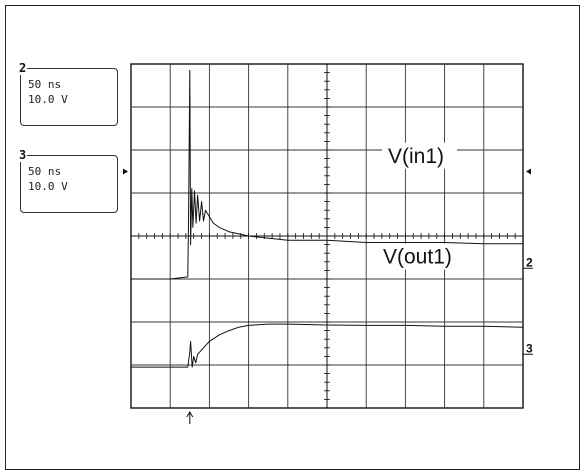  Describe the element at coordinates (529, 262) in the screenshot. I see `channel-level-label: 2` at that location.